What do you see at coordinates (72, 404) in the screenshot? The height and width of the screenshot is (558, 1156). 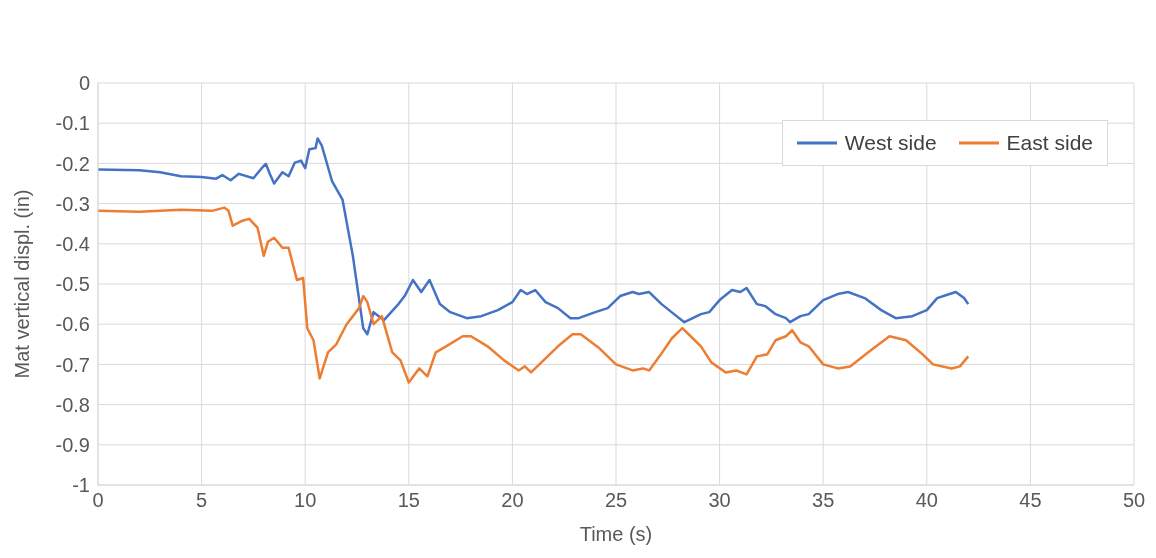 I see `y-tick-label: -0.8` at bounding box center [72, 404].